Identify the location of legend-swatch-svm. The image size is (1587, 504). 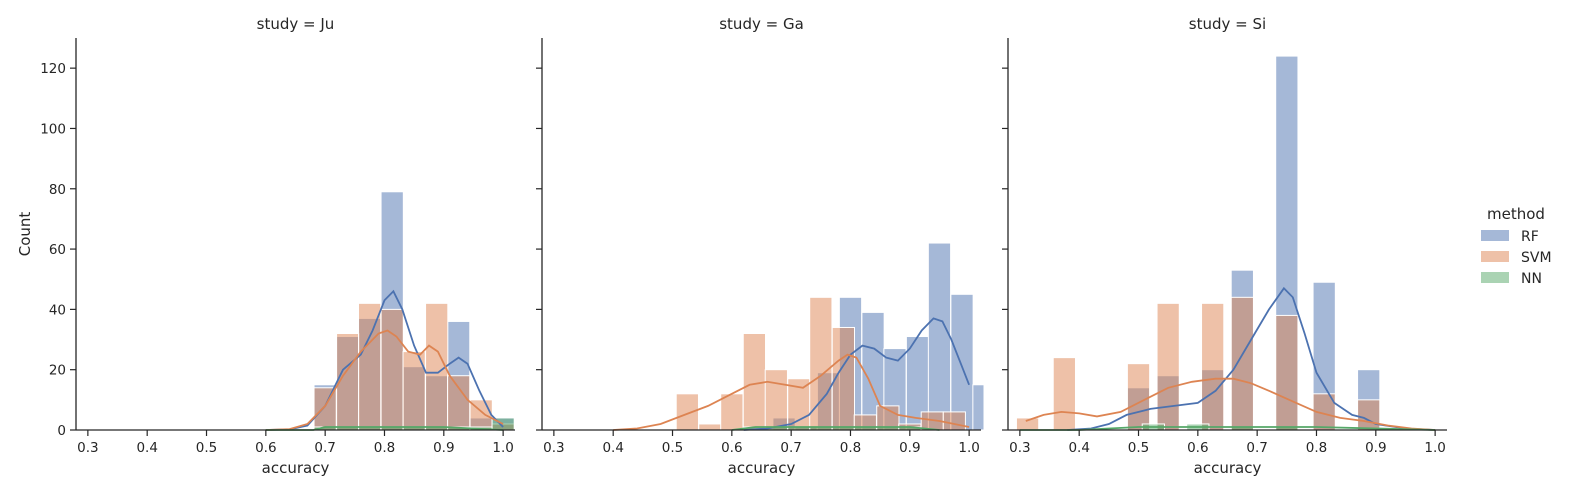
(1495, 256).